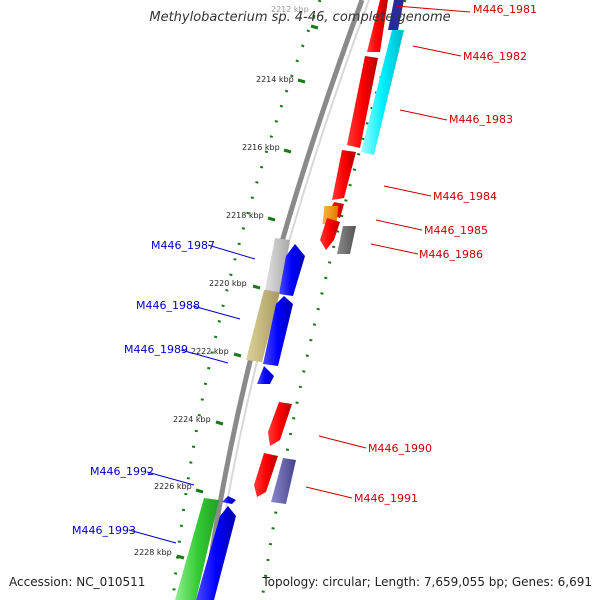  What do you see at coordinates (245, 215) in the screenshot?
I see `ruler-tick-label: 2218 kbp` at bounding box center [245, 215].